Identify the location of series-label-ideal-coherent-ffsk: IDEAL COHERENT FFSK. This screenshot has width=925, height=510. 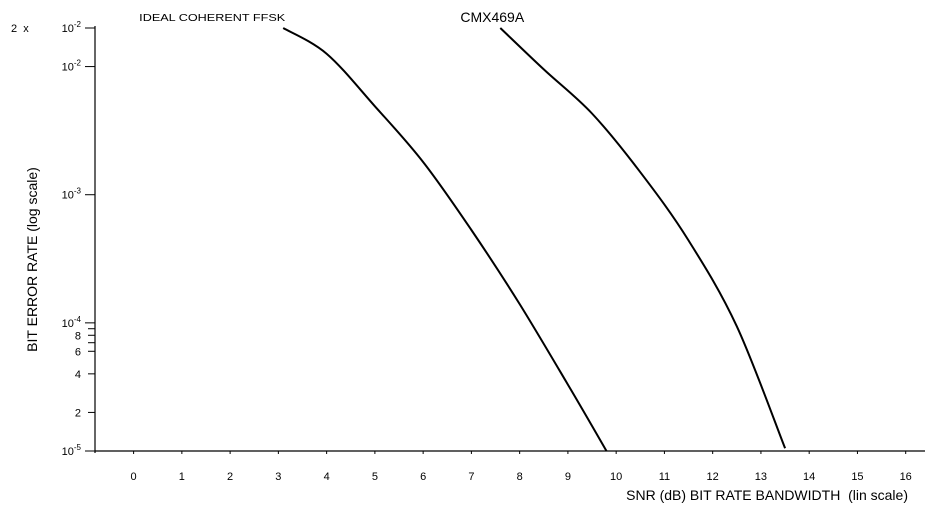
(212, 18).